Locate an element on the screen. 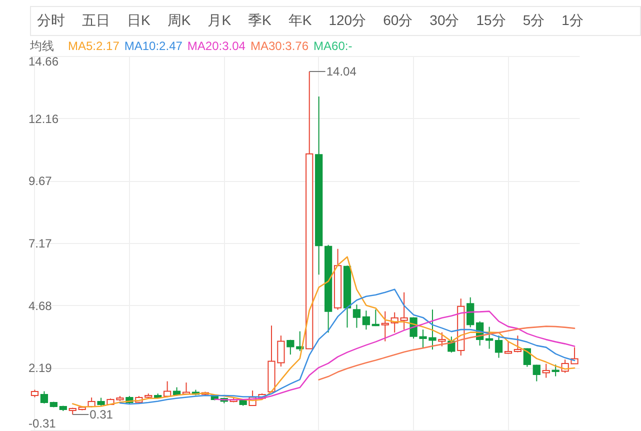 This screenshot has width=641, height=431. y-tick-label: -0.31 is located at coordinates (42, 423).